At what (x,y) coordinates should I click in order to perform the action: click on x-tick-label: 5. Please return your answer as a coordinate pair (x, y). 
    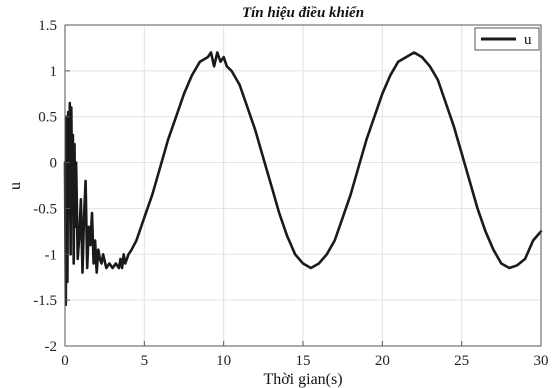
    Looking at the image, I should click on (145, 361).